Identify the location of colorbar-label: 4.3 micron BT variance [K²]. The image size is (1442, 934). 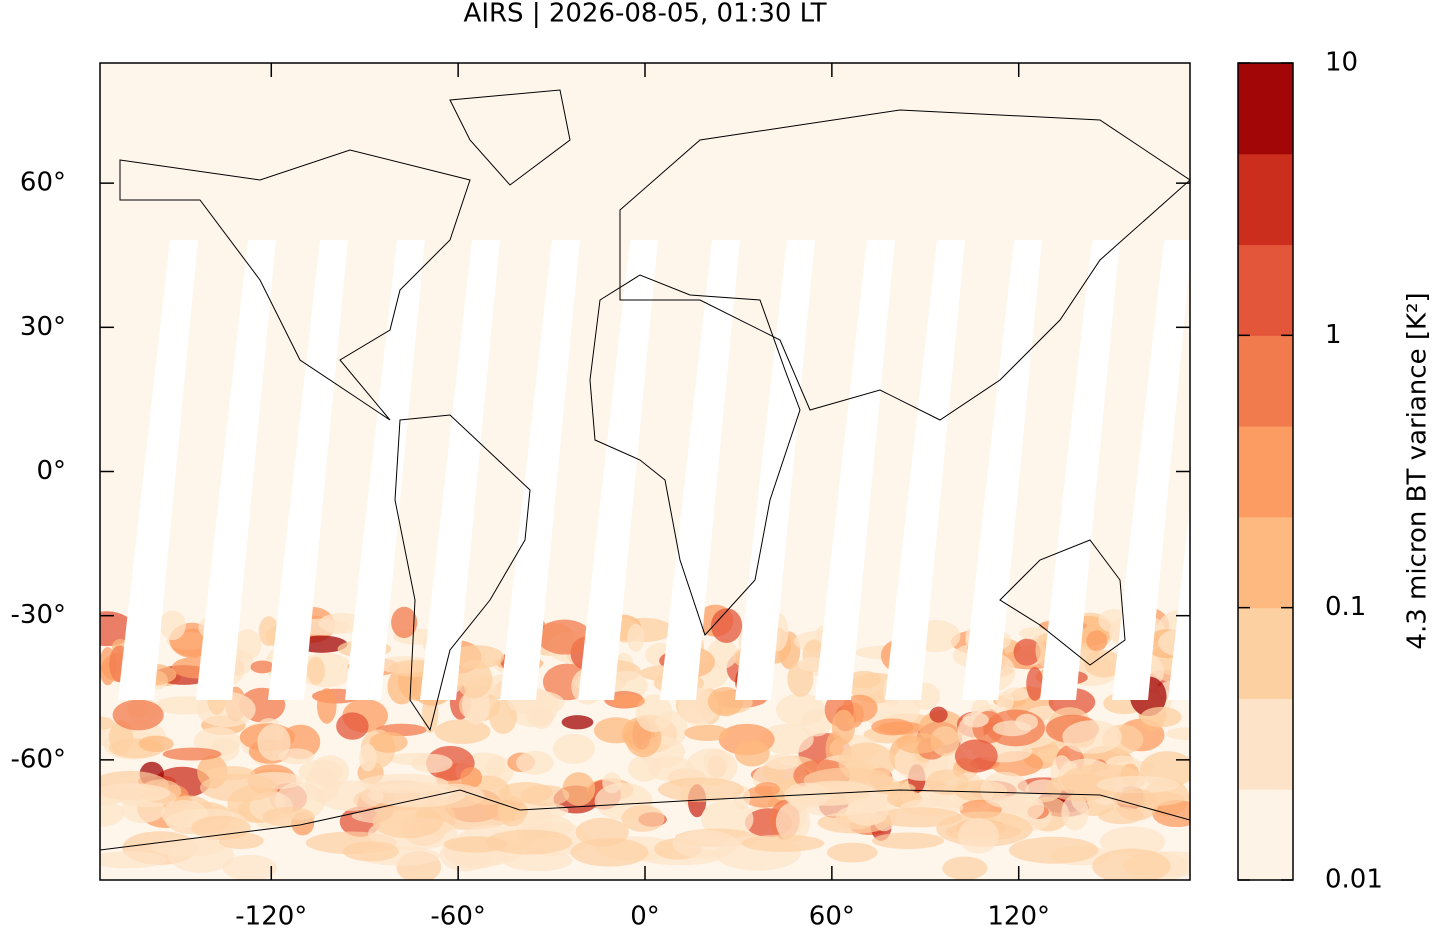
(1418, 470).